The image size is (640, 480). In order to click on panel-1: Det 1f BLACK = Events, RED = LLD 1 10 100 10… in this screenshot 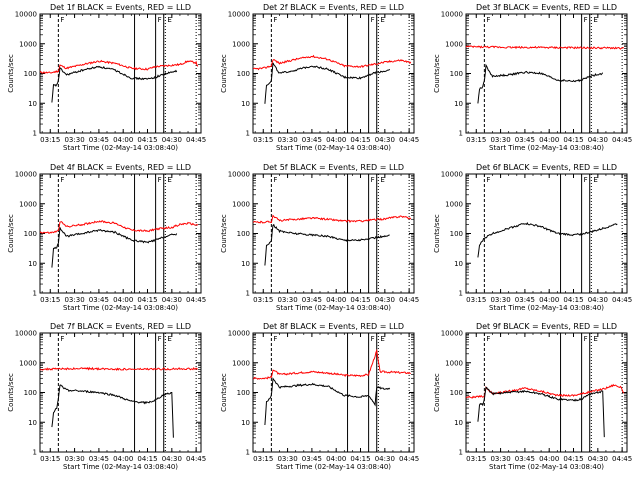, I will do `click(106, 77)`.